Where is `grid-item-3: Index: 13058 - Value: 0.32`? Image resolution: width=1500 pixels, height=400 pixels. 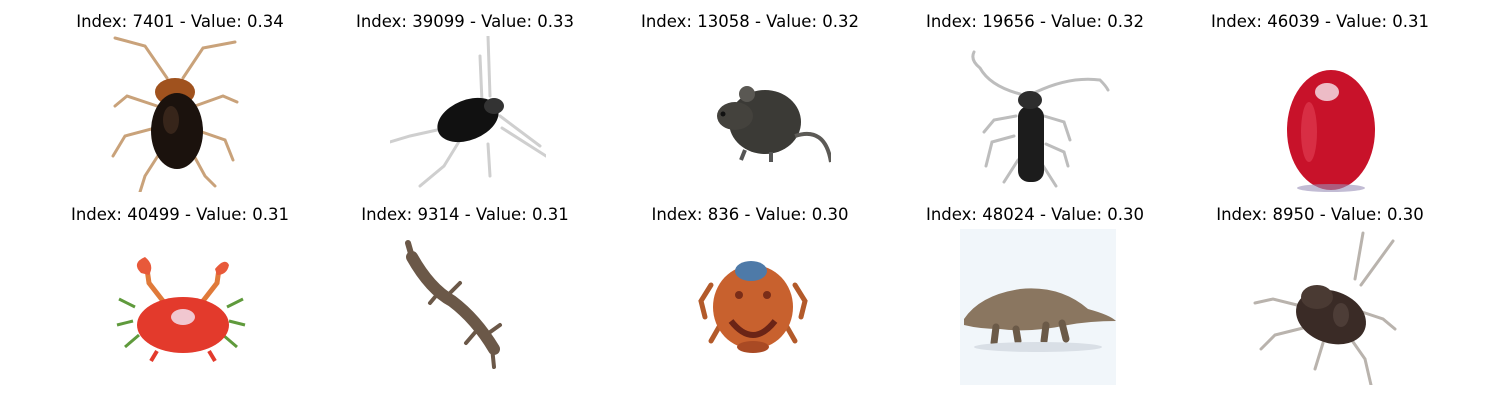
grid-item-3: Index: 13058 - Value: 0.32 is located at coordinates (750, 100).